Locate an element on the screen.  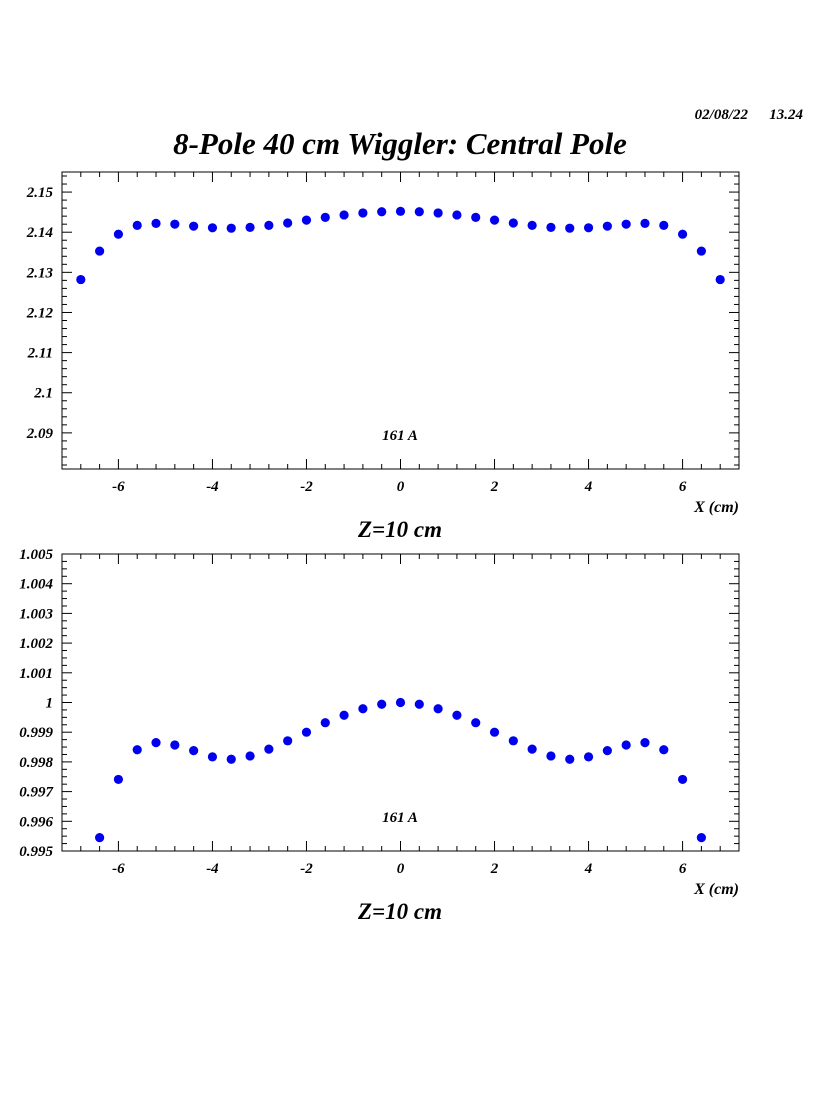
y-tick-label: 0.996 is located at coordinates (36, 822).